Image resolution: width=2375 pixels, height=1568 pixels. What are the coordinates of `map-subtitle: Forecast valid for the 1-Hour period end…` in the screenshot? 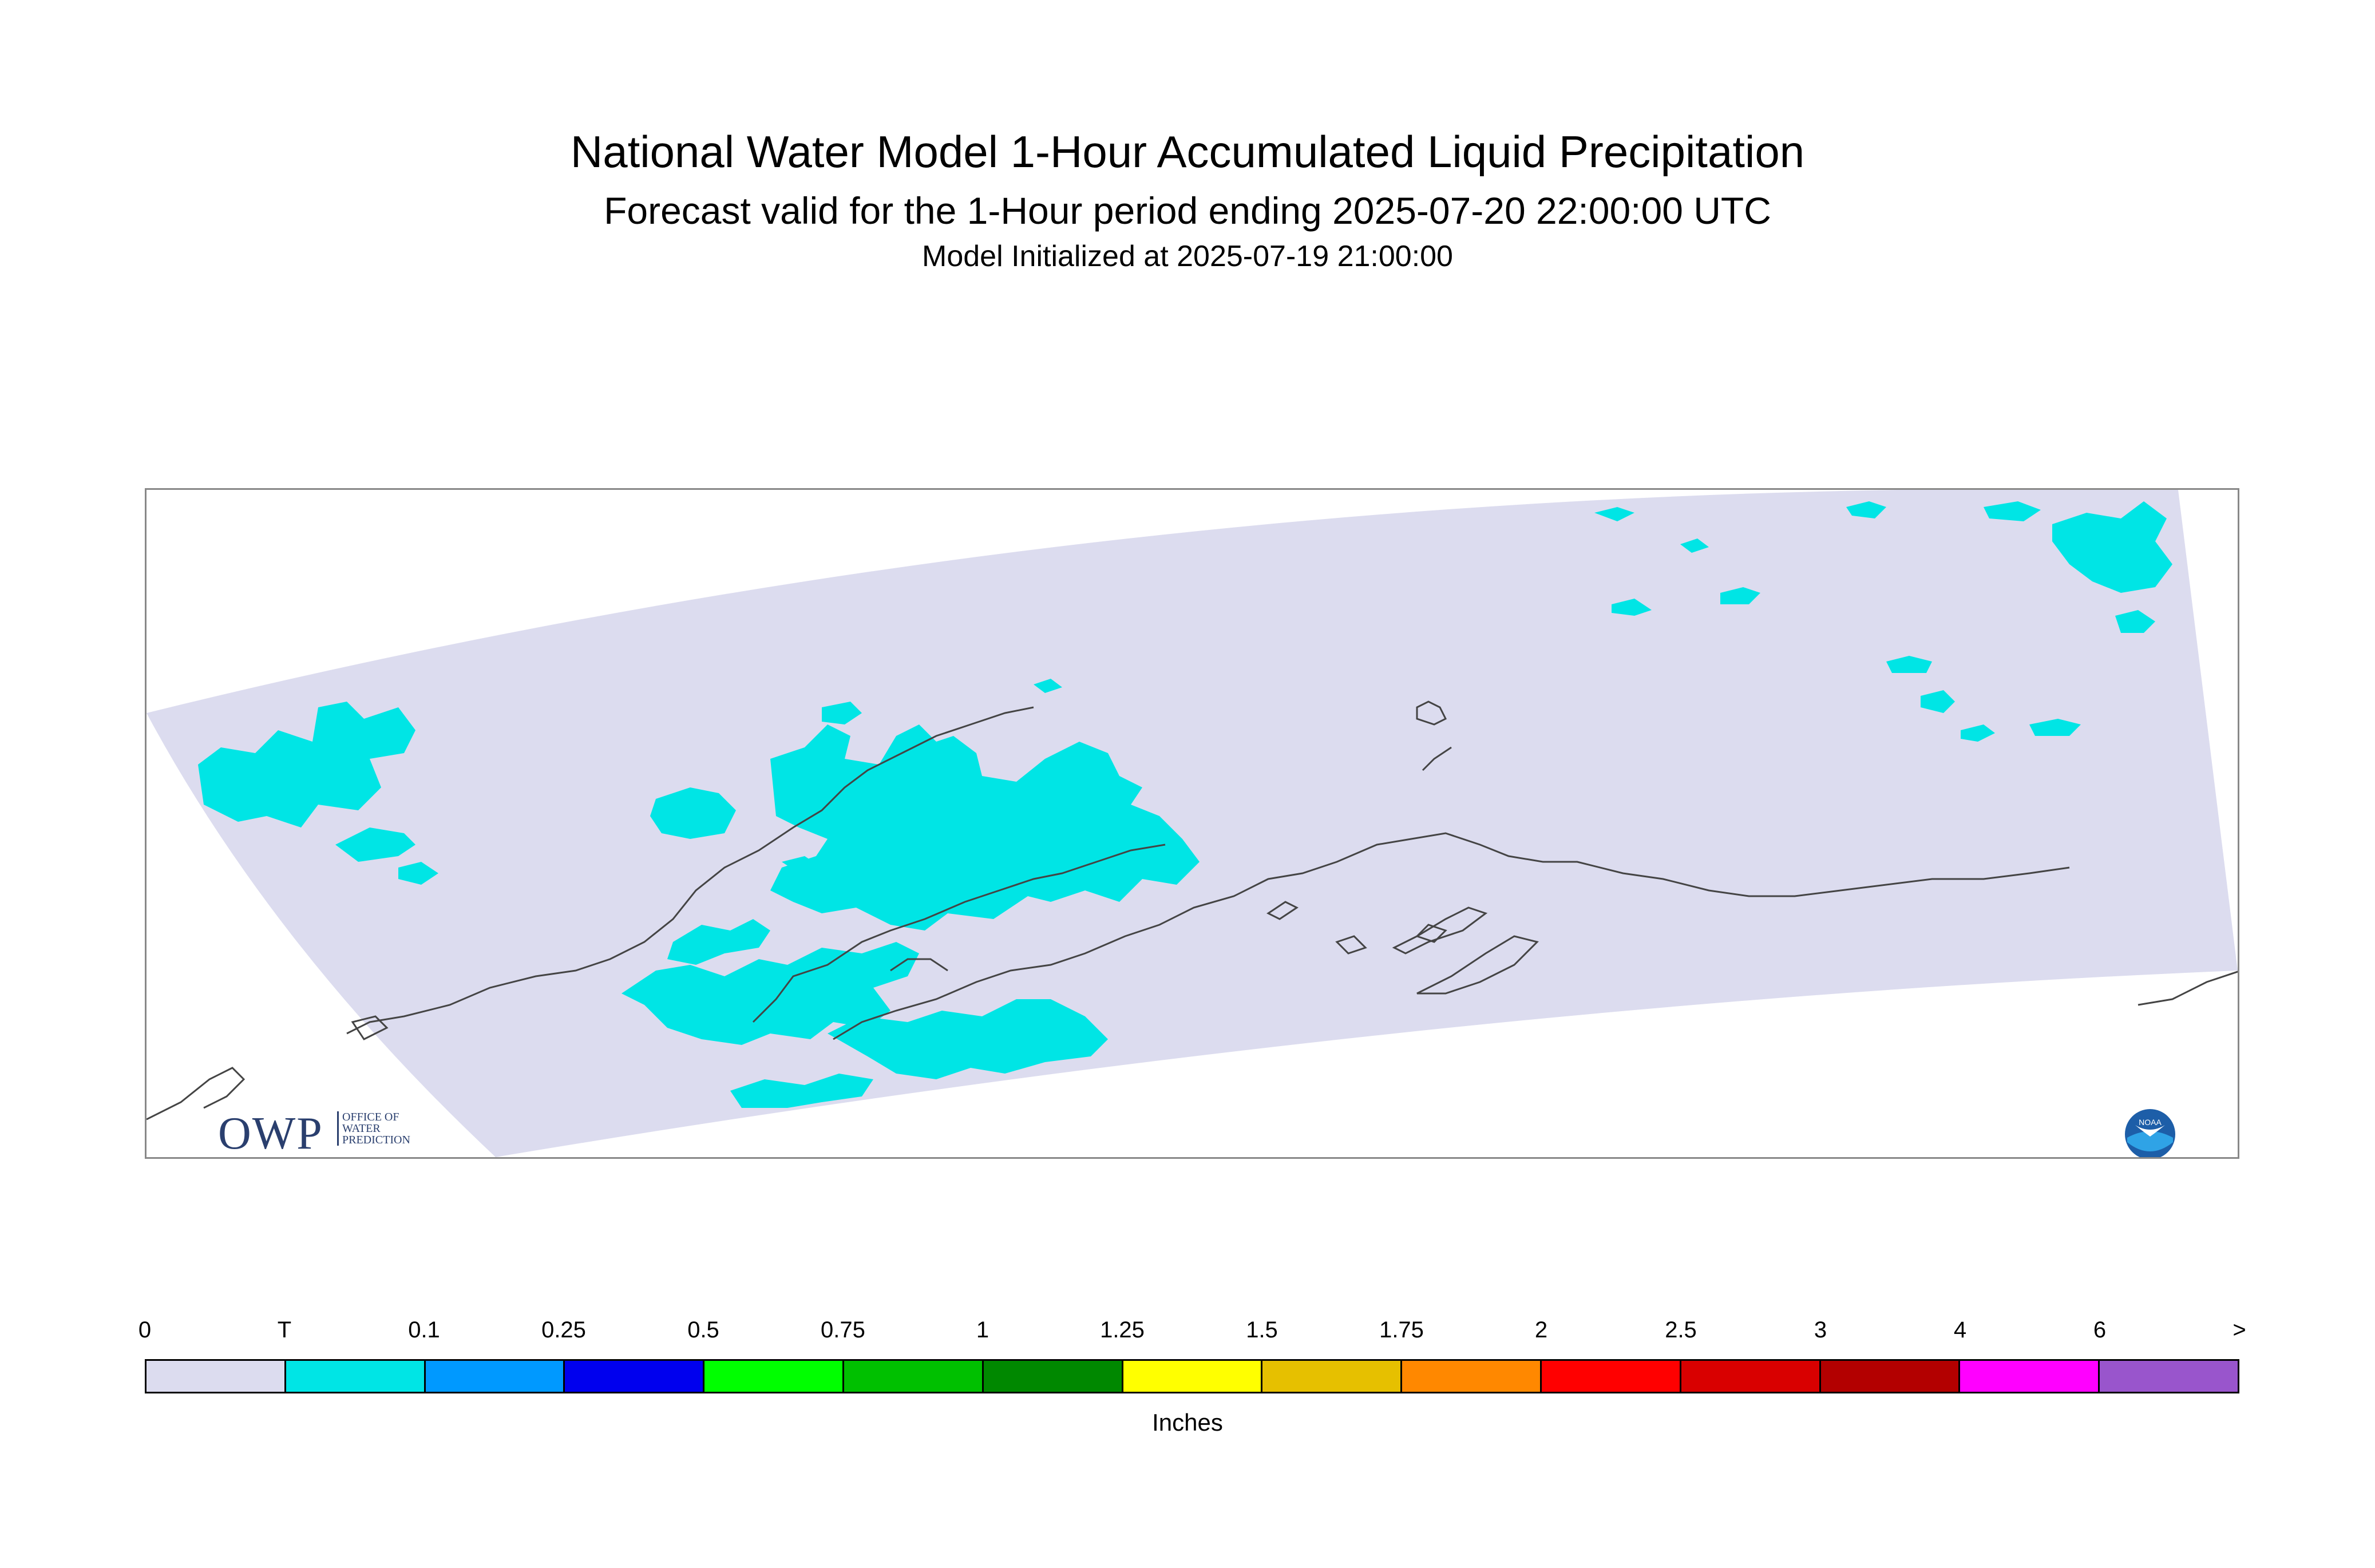 It's located at (1187, 210).